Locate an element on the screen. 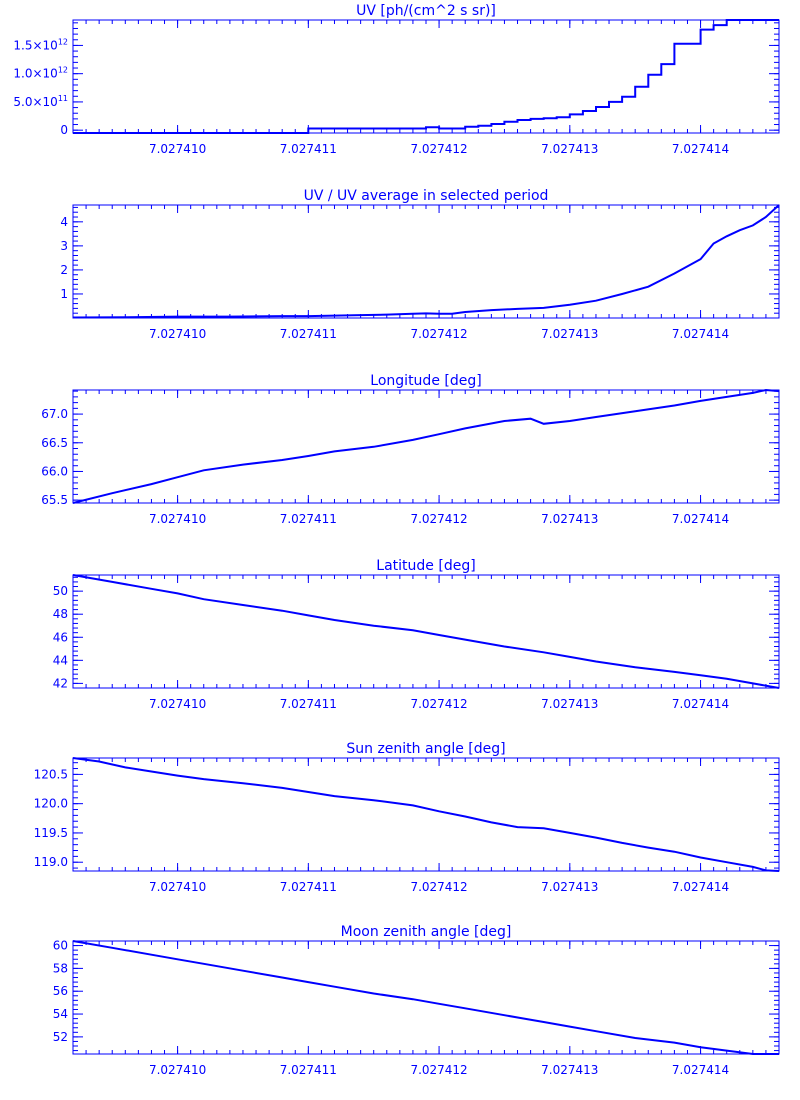 The image size is (800, 1100). y-tick-label: 67.0 is located at coordinates (54, 414).